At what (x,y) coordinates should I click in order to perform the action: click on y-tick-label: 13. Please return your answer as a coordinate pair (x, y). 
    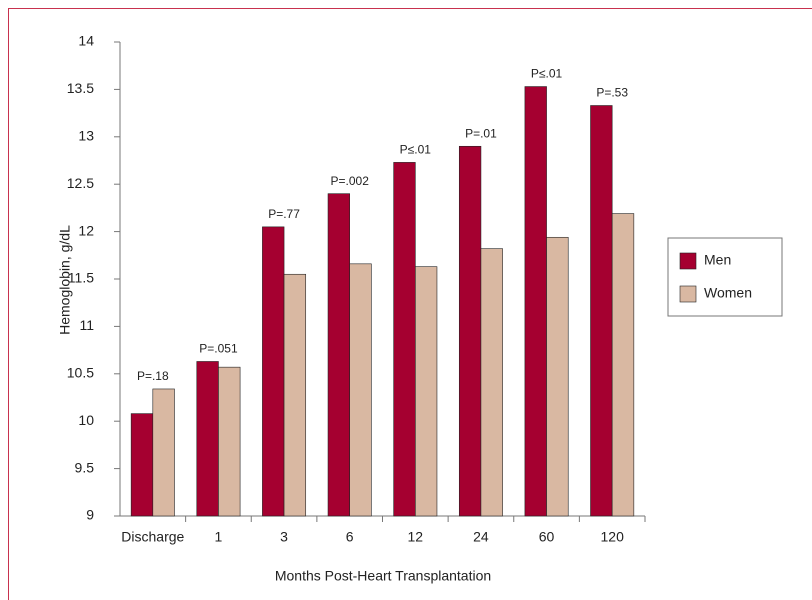
    Looking at the image, I should click on (86, 136).